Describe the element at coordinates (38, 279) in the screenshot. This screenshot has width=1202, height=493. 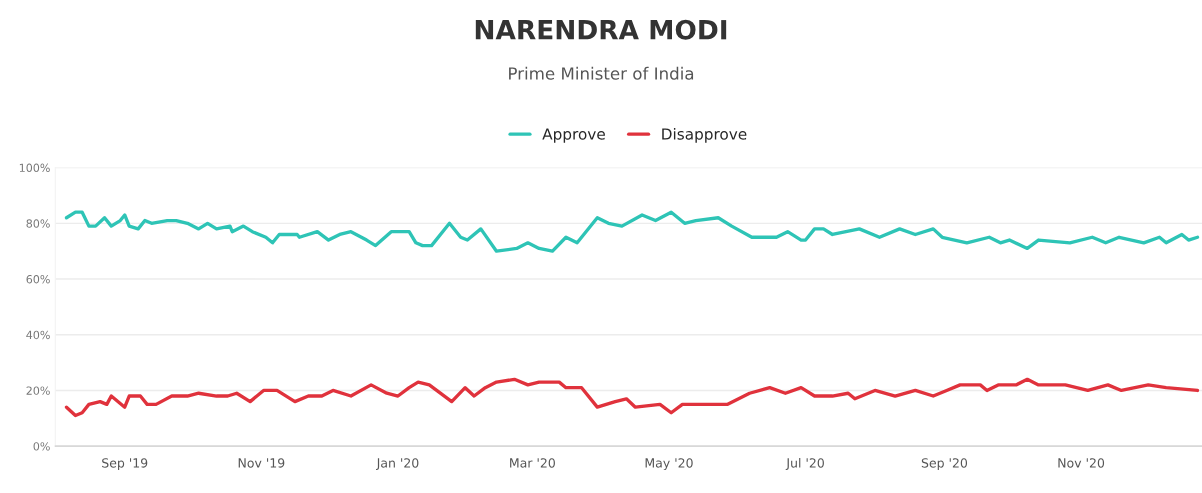
I see `y-tick-label: 60%` at that location.